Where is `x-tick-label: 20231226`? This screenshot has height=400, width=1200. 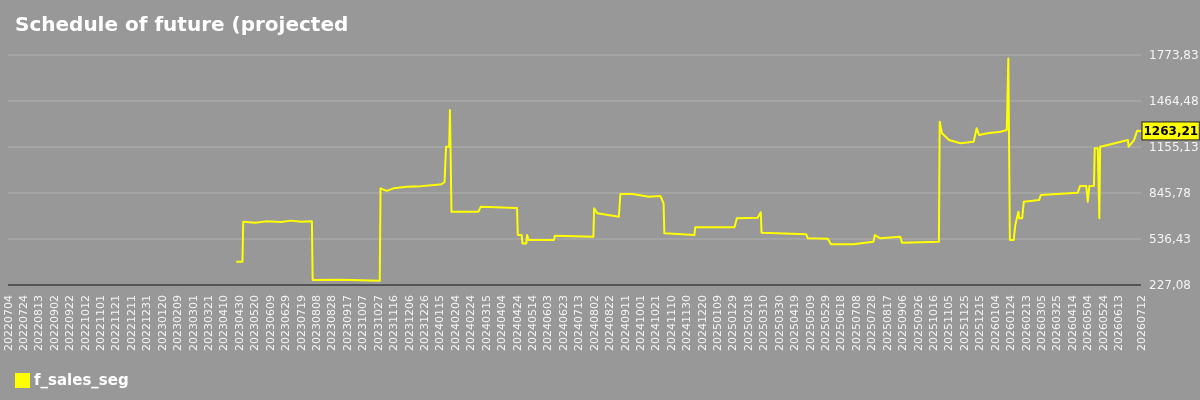 x-tick-label: 20231226 is located at coordinates (424, 323).